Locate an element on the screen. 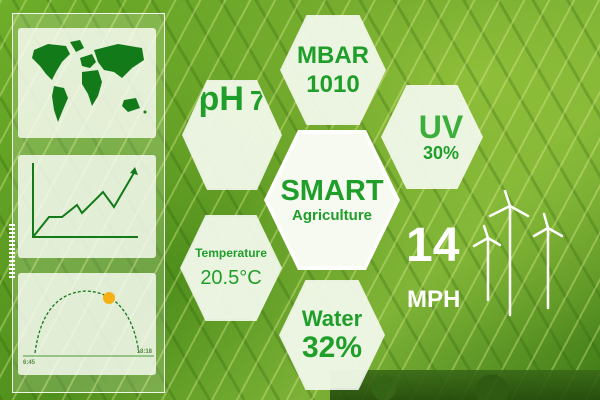  pressure-value: 1010 is located at coordinates (333, 84).